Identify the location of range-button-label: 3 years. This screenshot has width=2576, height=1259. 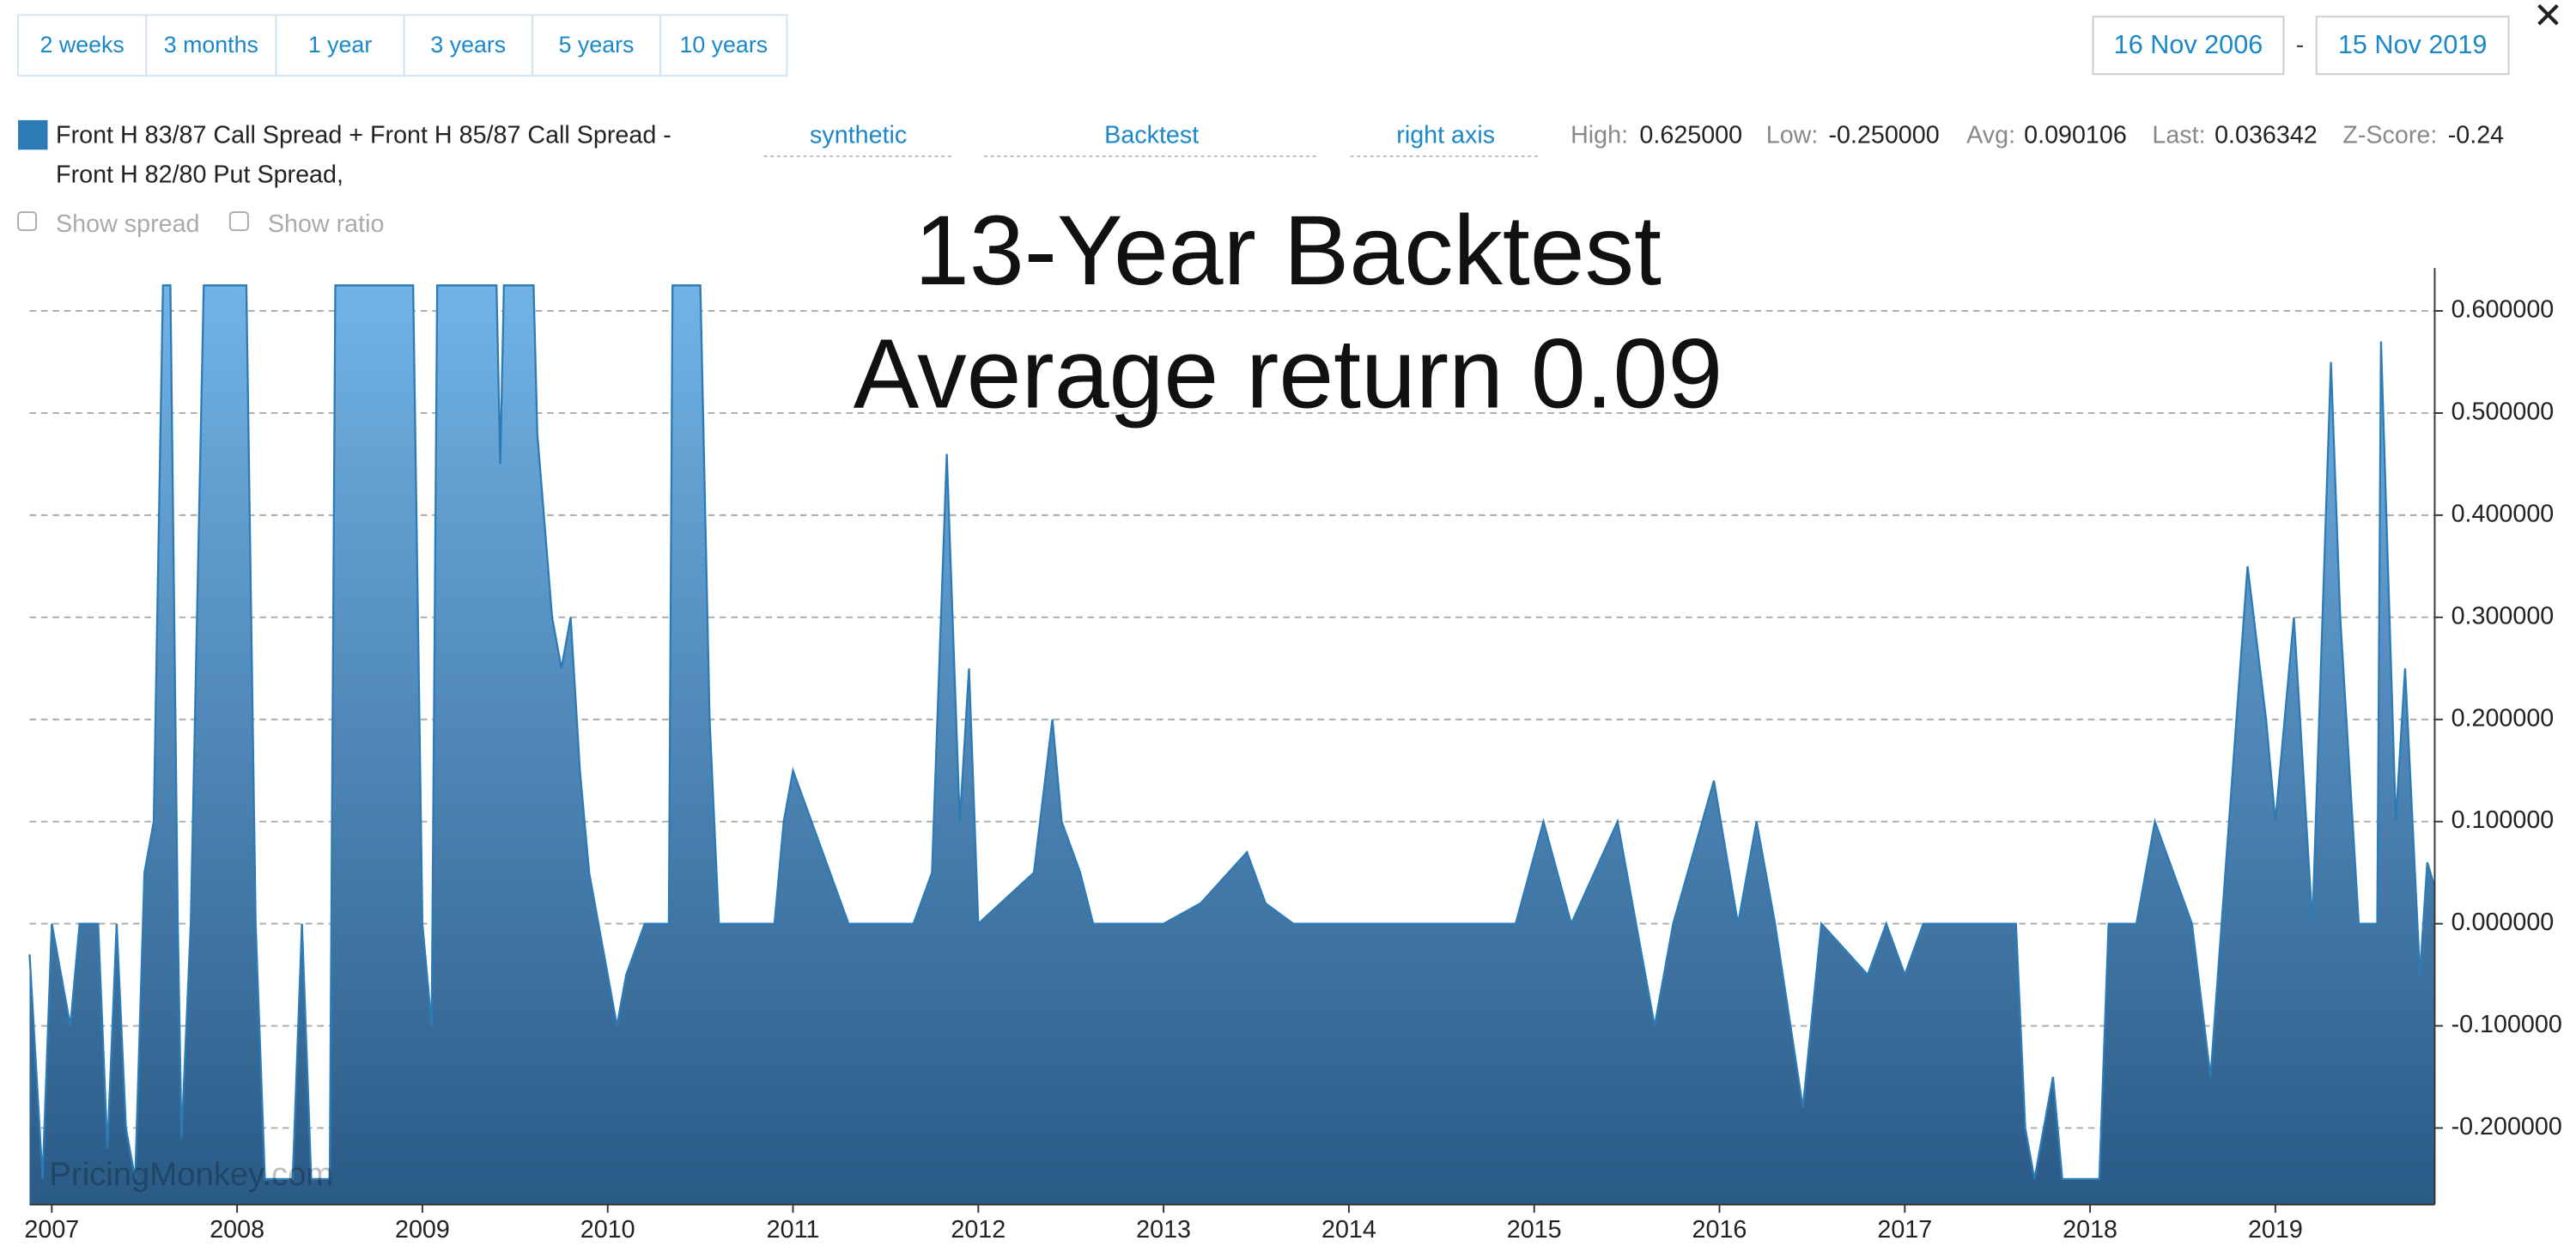
(468, 45).